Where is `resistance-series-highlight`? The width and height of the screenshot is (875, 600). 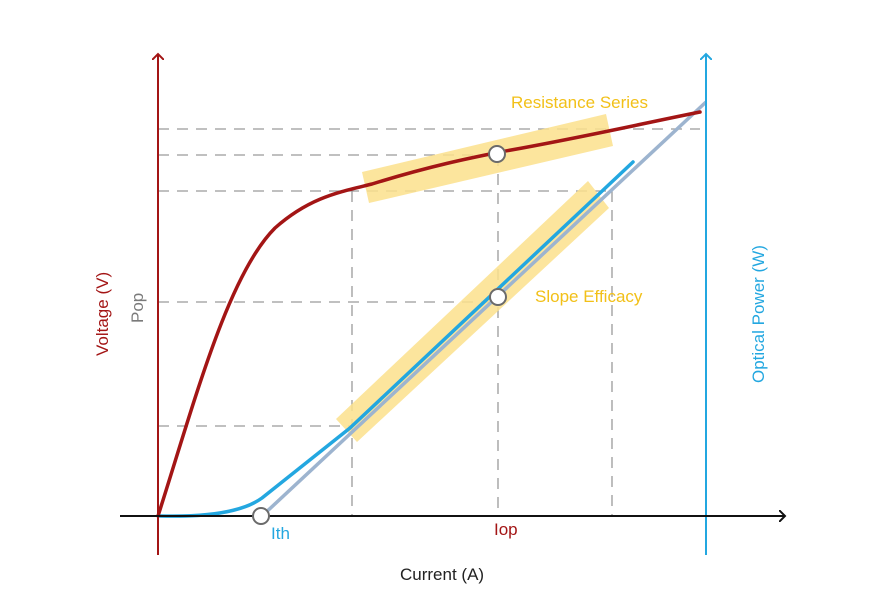
resistance-series-highlight is located at coordinates (487, 158).